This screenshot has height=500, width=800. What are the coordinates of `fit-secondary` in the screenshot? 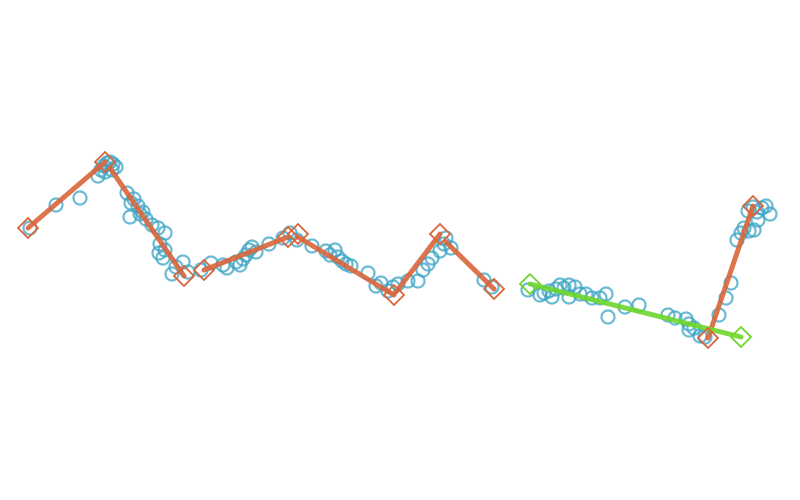 It's located at (635, 310).